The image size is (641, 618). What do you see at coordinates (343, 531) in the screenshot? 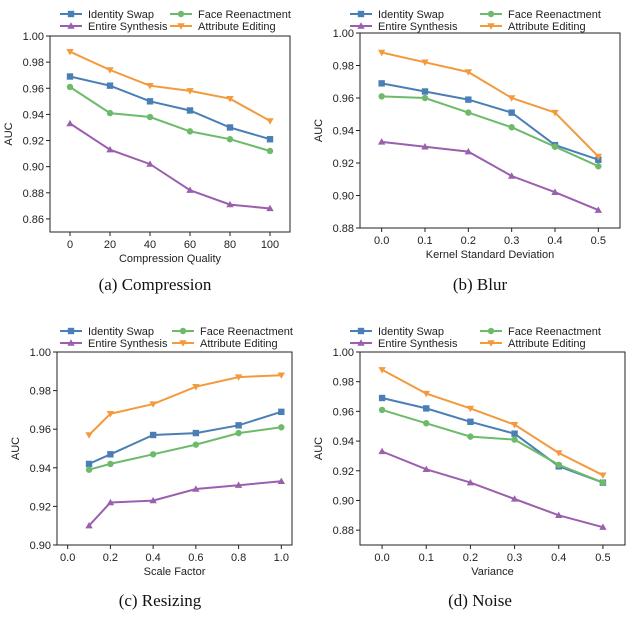
I see `y-tick-label: 0.88` at bounding box center [343, 531].